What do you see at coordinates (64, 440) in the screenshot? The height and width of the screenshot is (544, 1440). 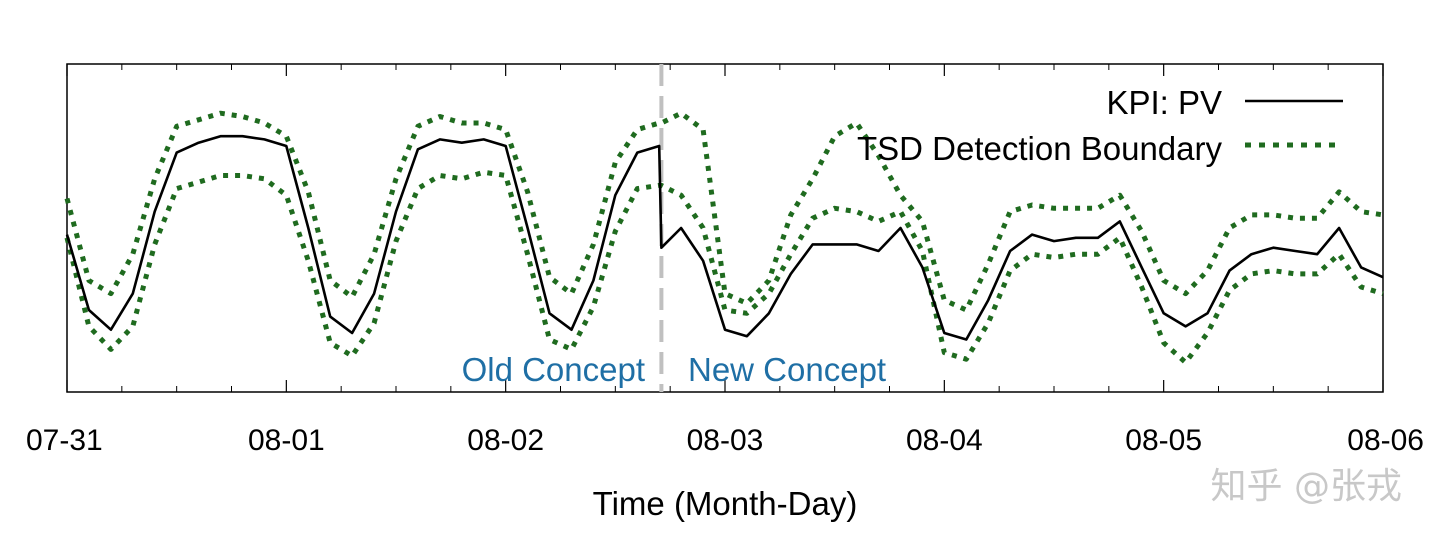 I see `x-tick-label: 07-31` at bounding box center [64, 440].